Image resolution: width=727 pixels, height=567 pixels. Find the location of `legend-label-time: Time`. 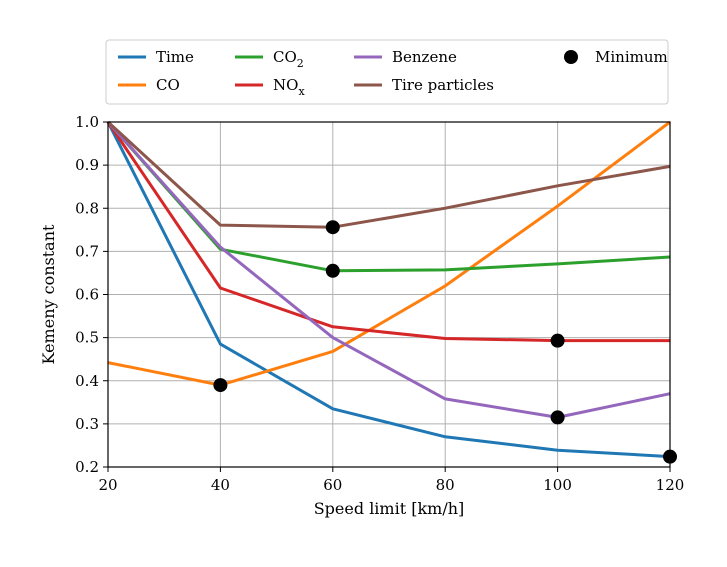

legend-label-time: Time is located at coordinates (175, 57).